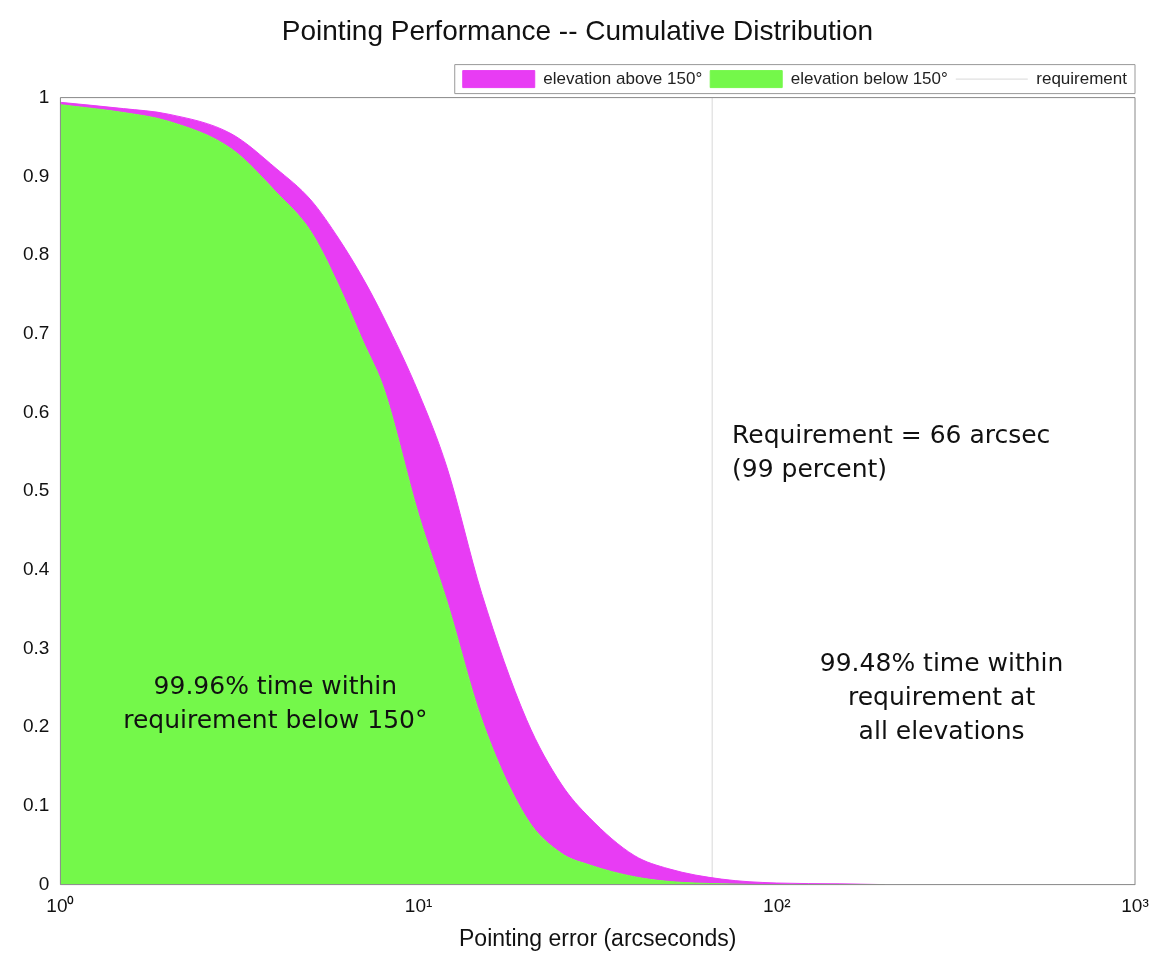 The height and width of the screenshot is (967, 1165). I want to click on y-tick-label: 0, so click(44, 883).